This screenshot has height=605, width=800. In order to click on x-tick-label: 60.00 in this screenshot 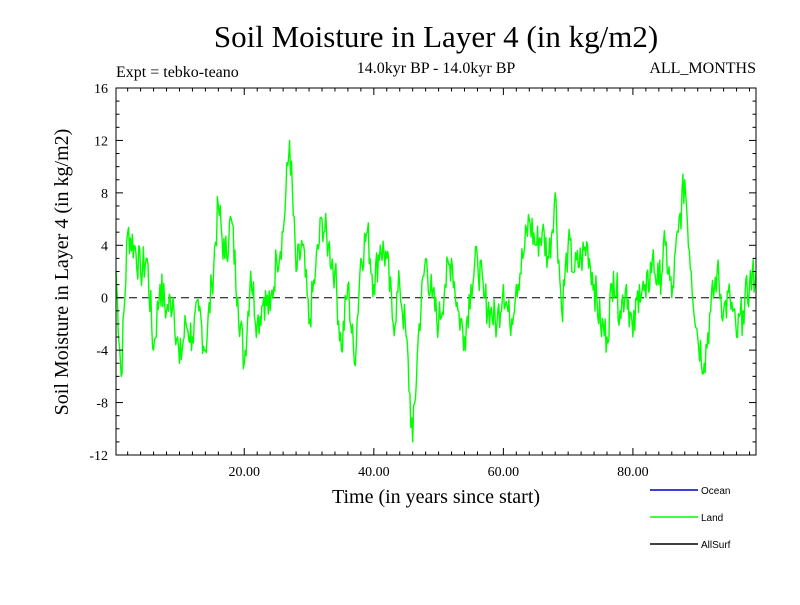, I will do `click(504, 472)`.